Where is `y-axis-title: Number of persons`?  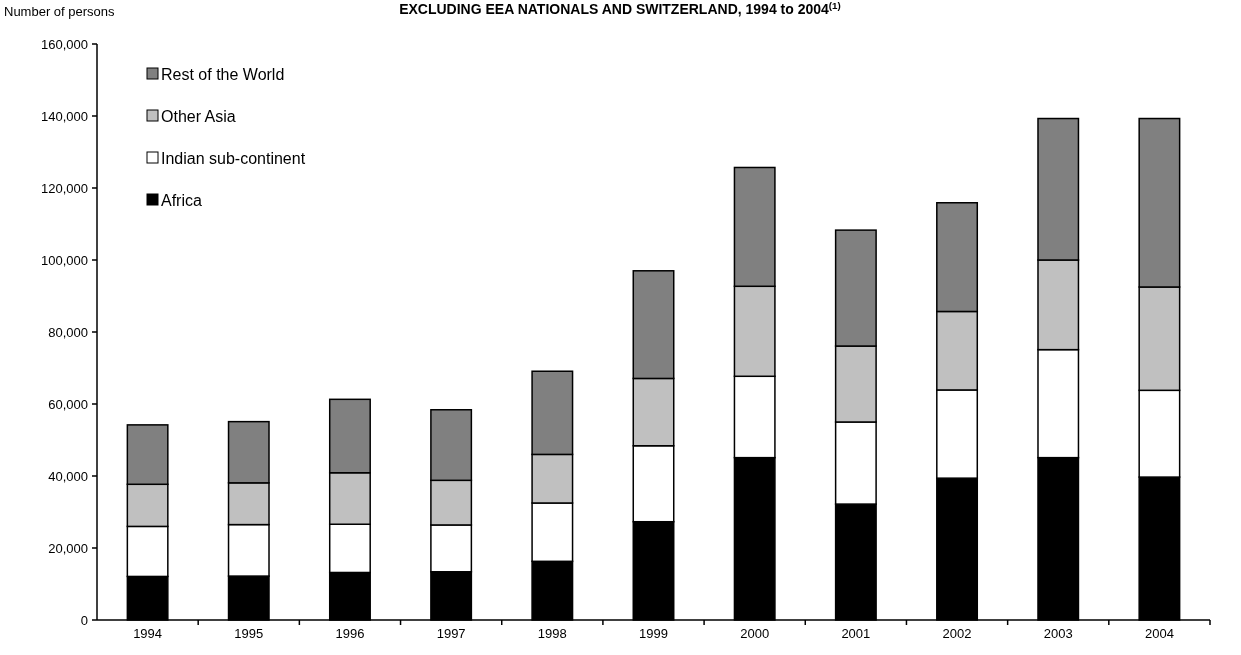
y-axis-title: Number of persons is located at coordinates (60, 11).